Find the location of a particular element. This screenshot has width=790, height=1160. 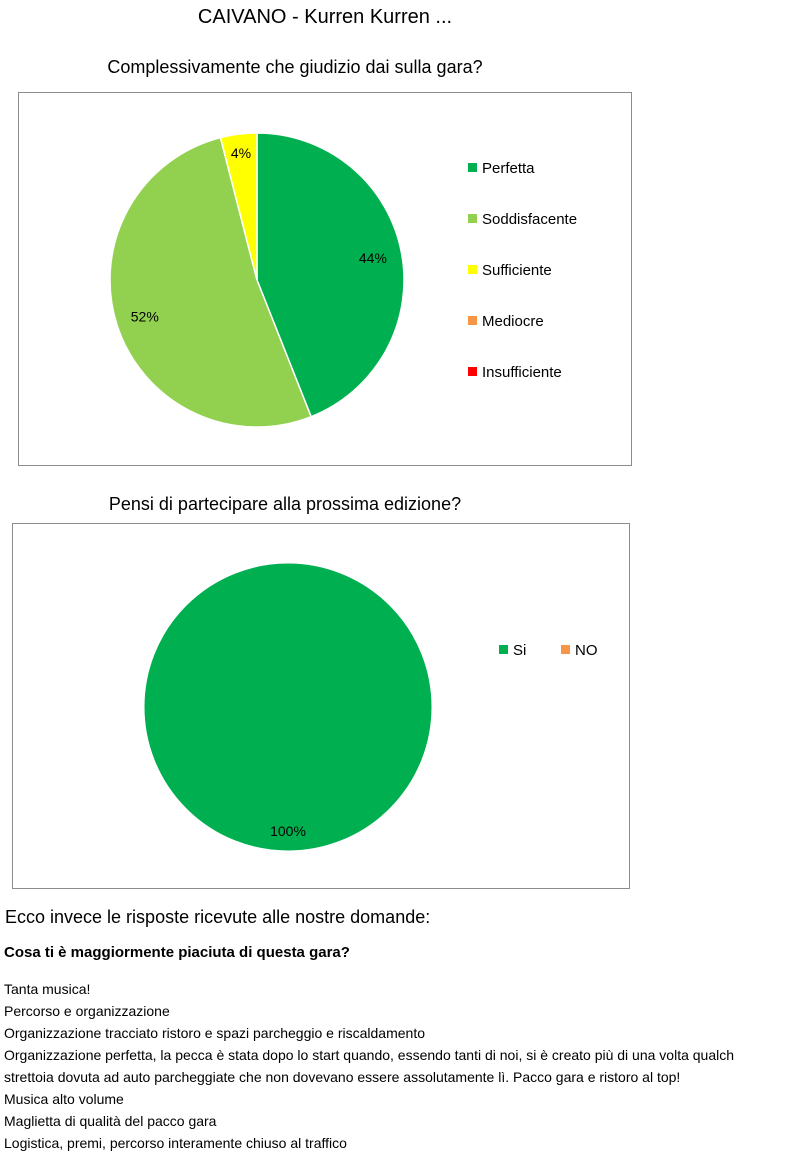

pie-chart-prossima-edizione: 100% Si NO is located at coordinates (370, 707).